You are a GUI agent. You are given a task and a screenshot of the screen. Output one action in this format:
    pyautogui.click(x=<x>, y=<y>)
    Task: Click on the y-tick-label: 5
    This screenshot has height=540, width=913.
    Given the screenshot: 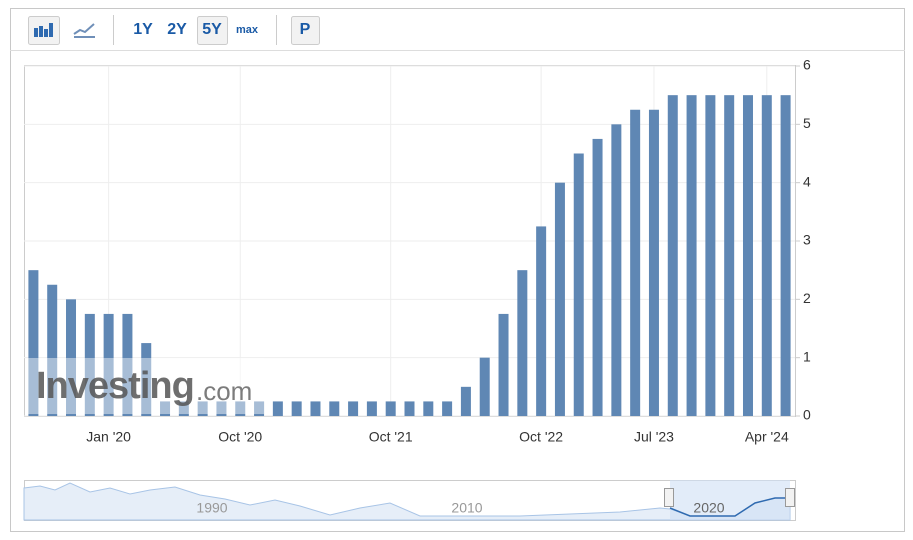 What is the action you would take?
    pyautogui.click(x=807, y=123)
    